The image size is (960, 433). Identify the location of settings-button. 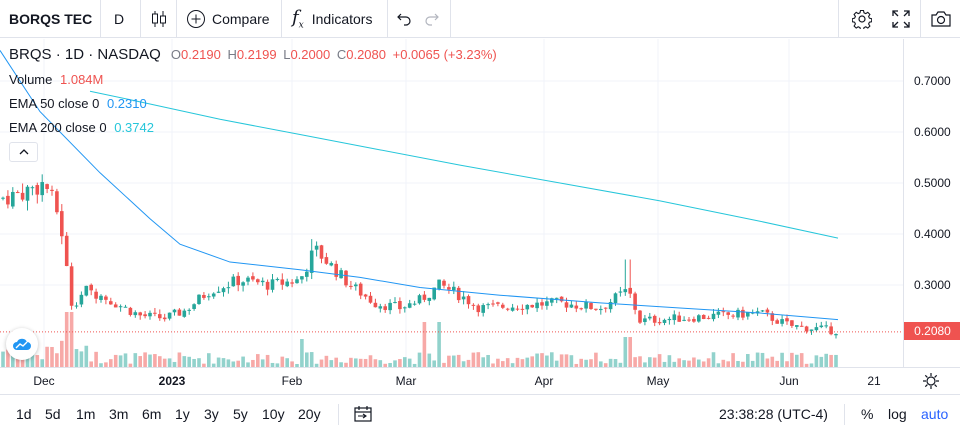
(862, 19).